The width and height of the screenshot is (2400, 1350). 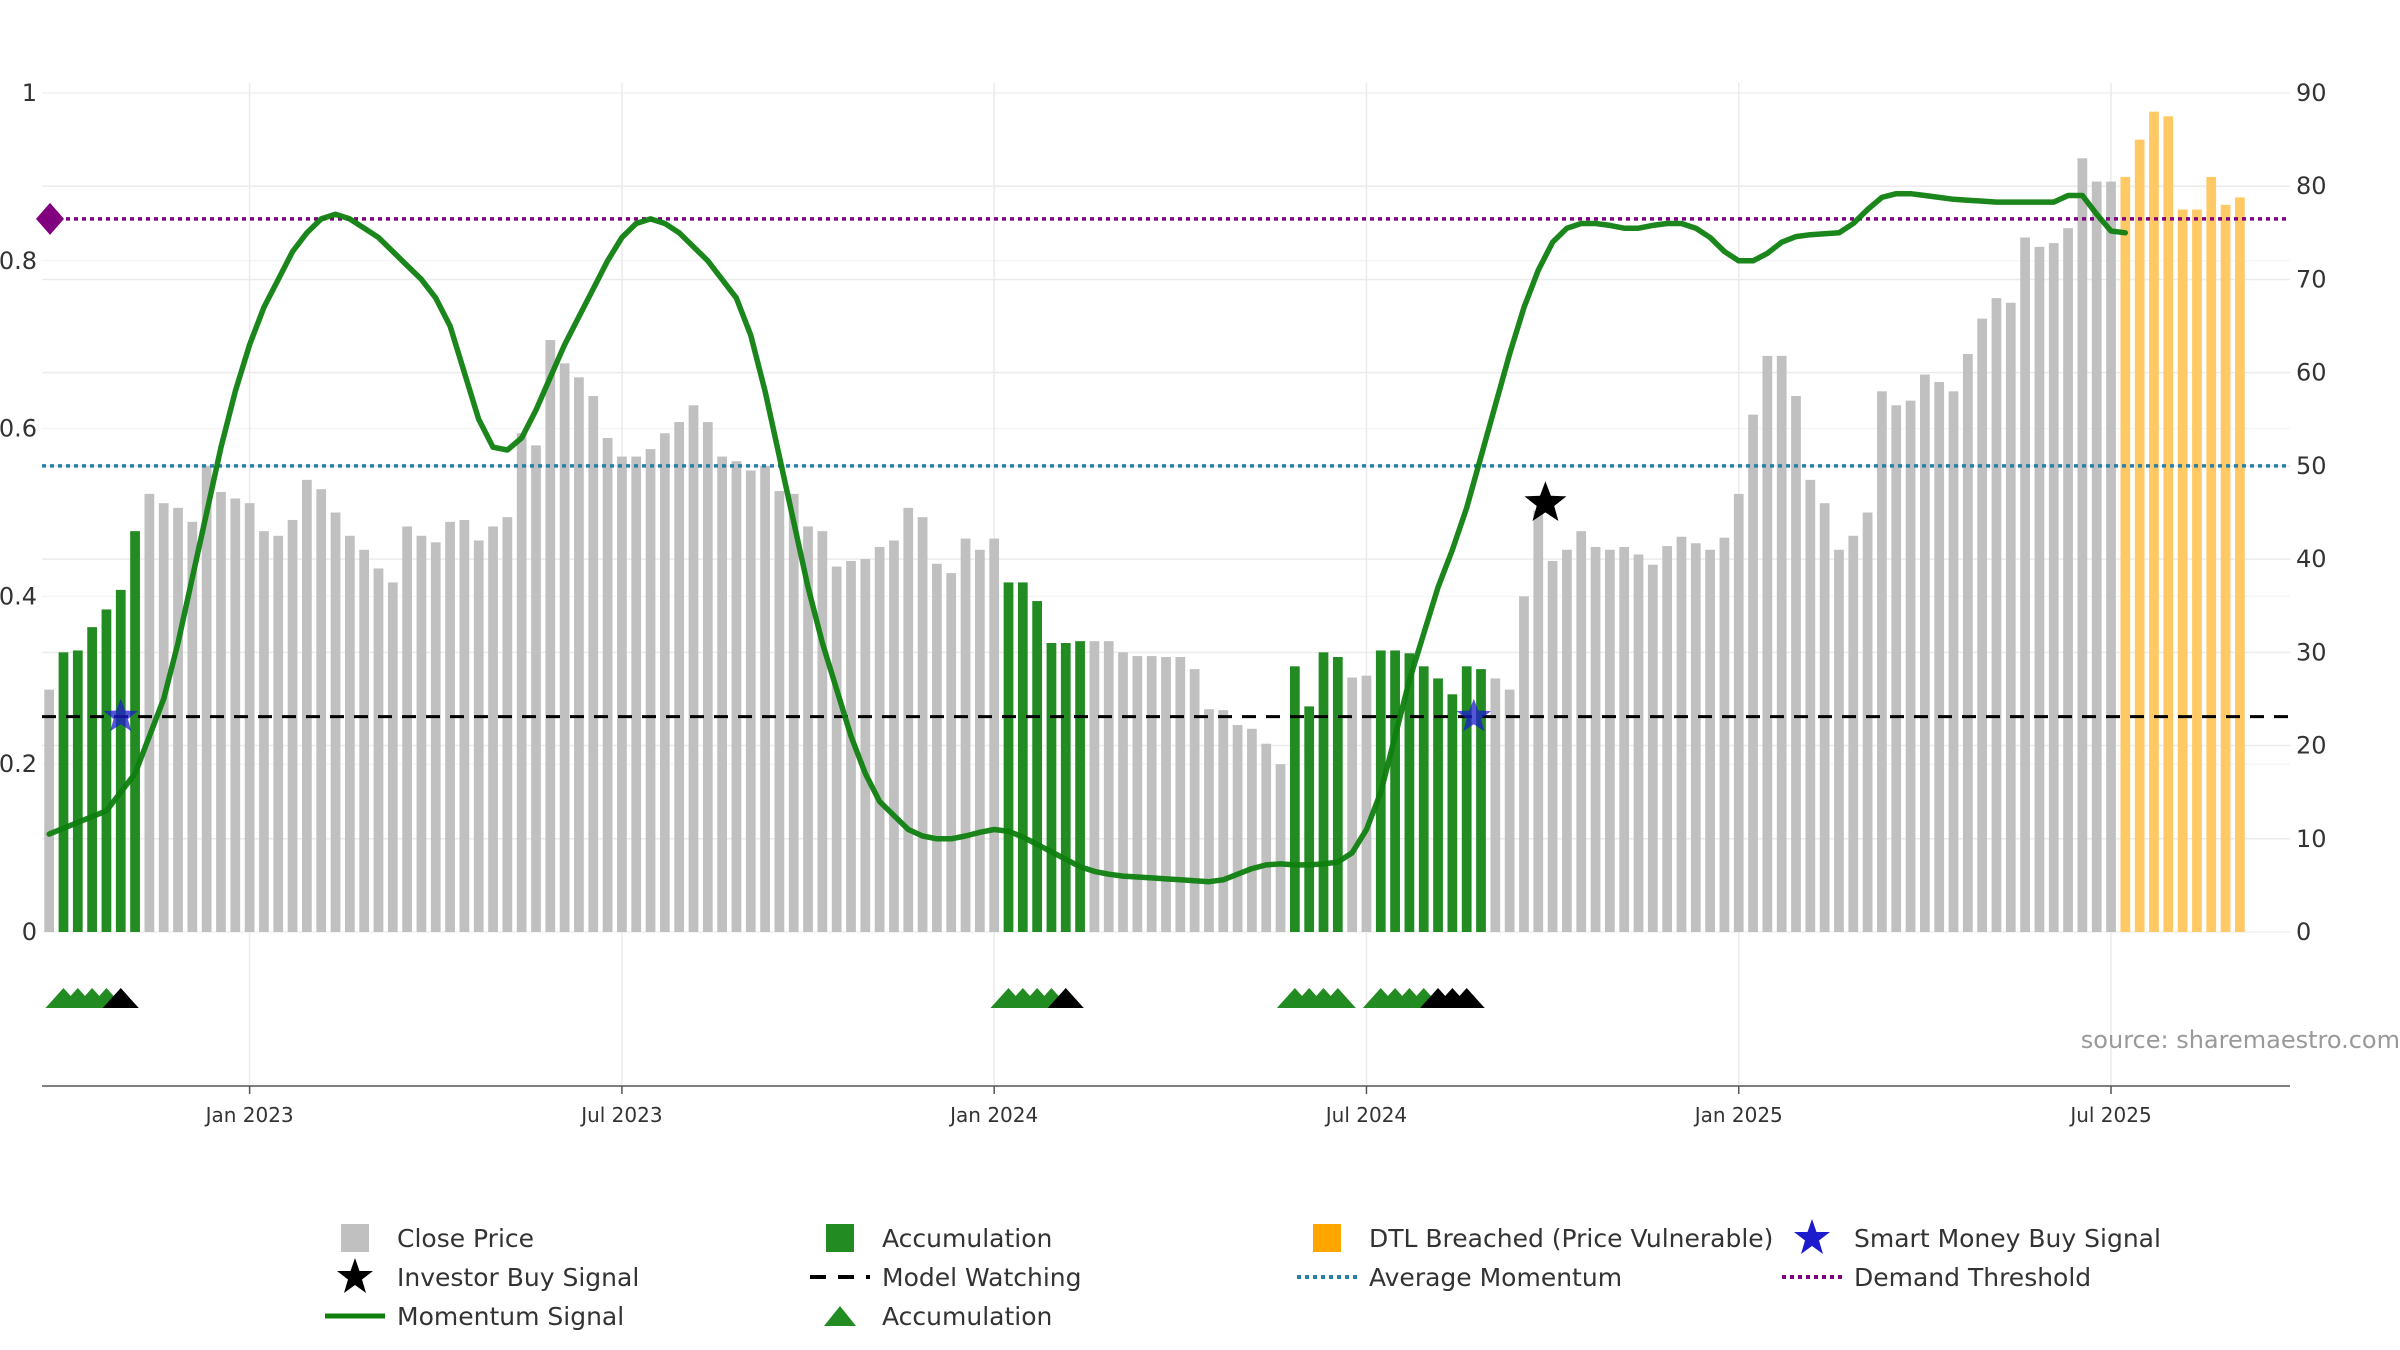 What do you see at coordinates (1812, 1277) in the screenshot?
I see `dotted-purple-line-icon` at bounding box center [1812, 1277].